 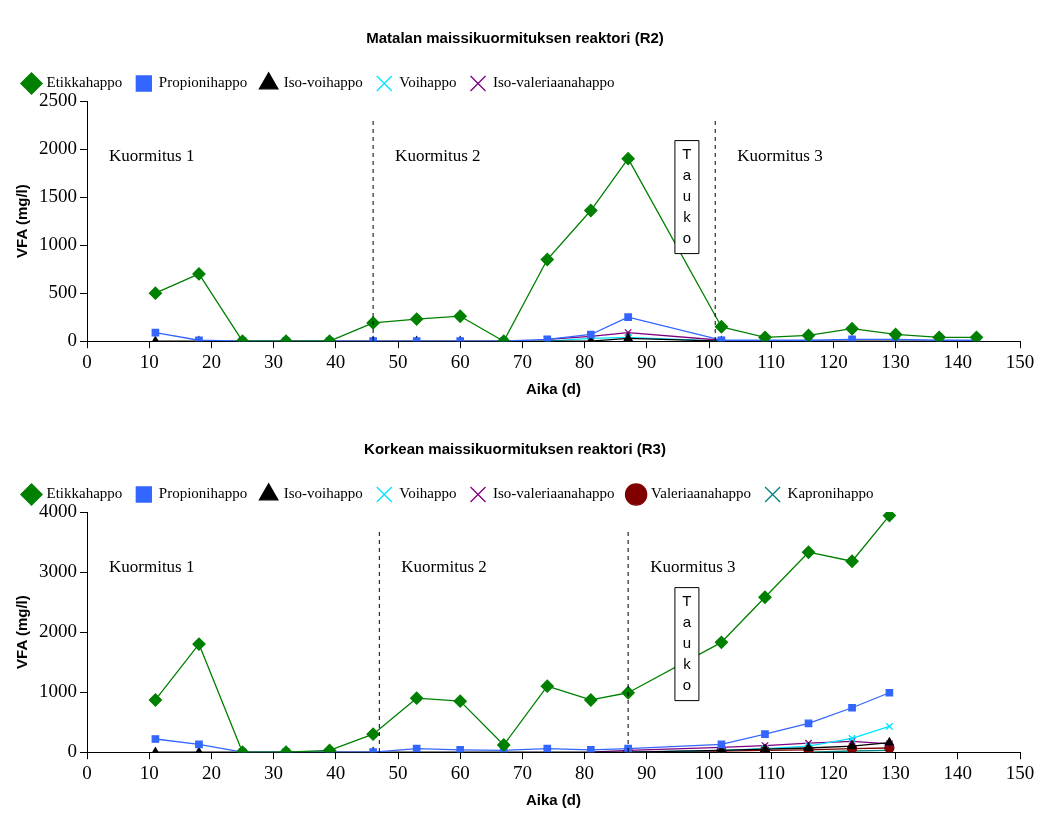 I want to click on legend-label: Valeriaanahappo, so click(x=701, y=493).